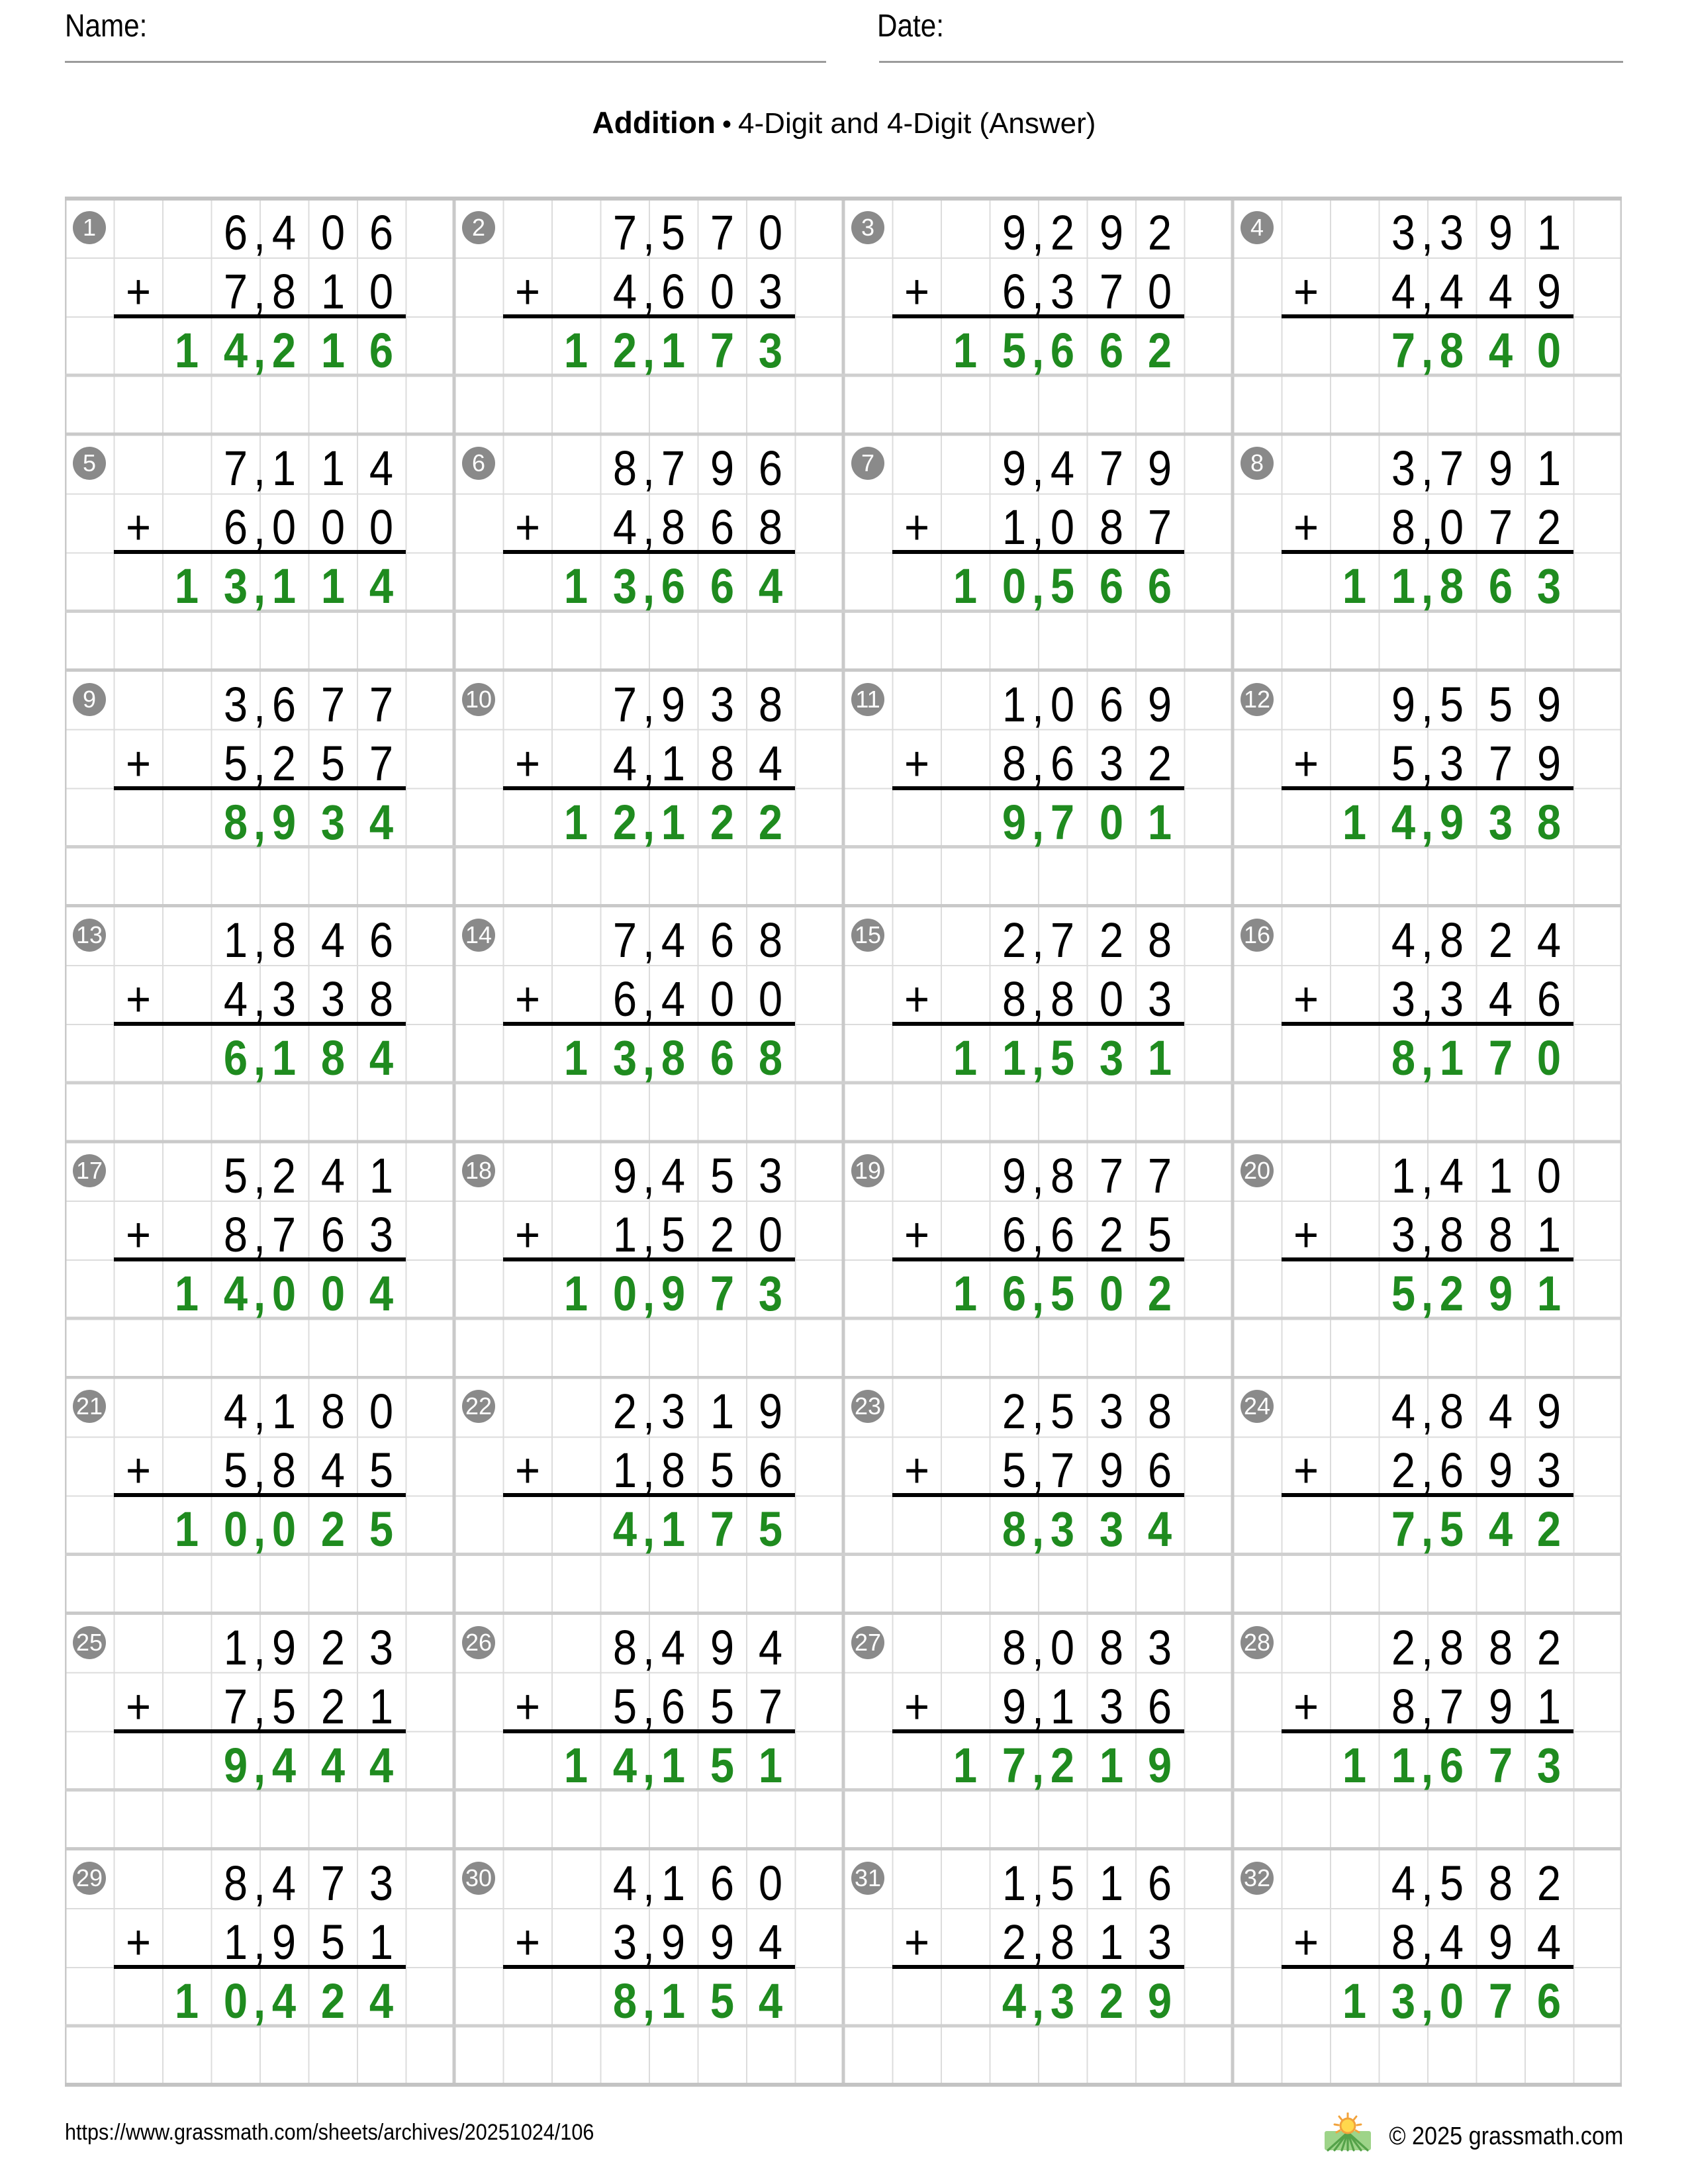  What do you see at coordinates (478, 699) in the screenshot?
I see `problem-number-badge: 10` at bounding box center [478, 699].